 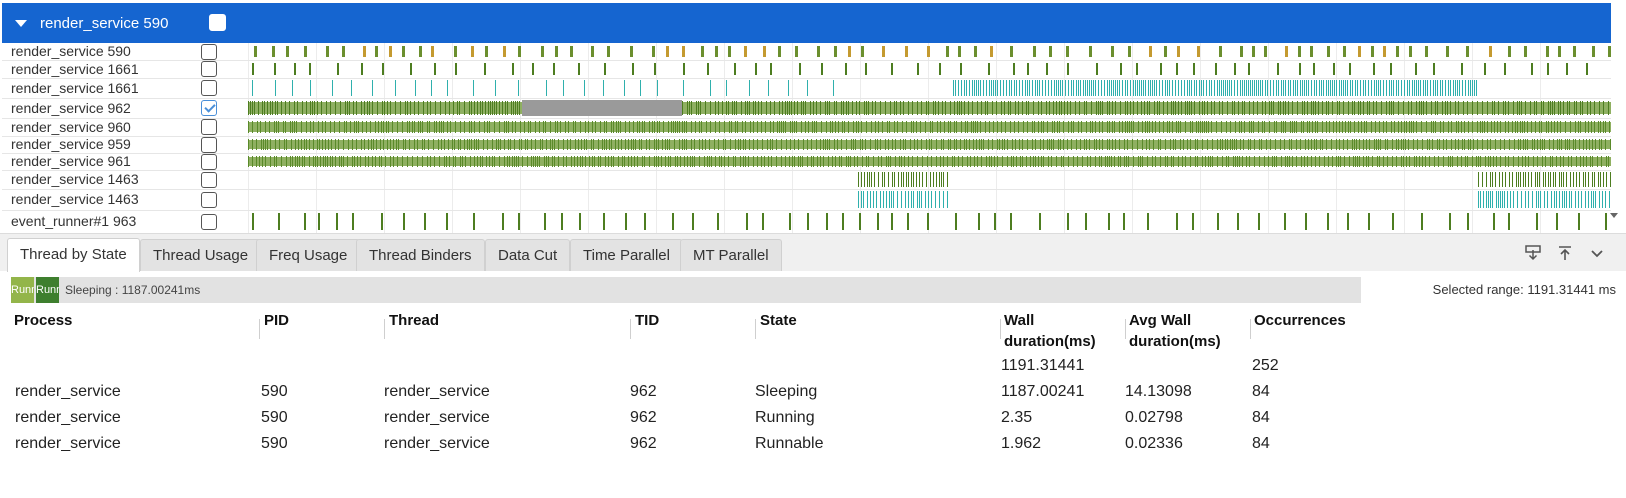 I want to click on col-header-process: Process, so click(x=43, y=320).